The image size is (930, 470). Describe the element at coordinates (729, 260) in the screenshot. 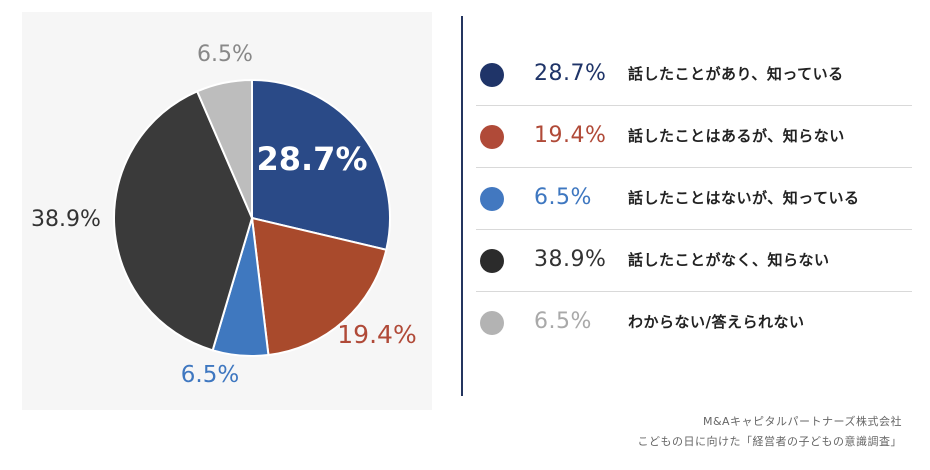

I see `legend-label: 話したことがなく、知らない` at that location.